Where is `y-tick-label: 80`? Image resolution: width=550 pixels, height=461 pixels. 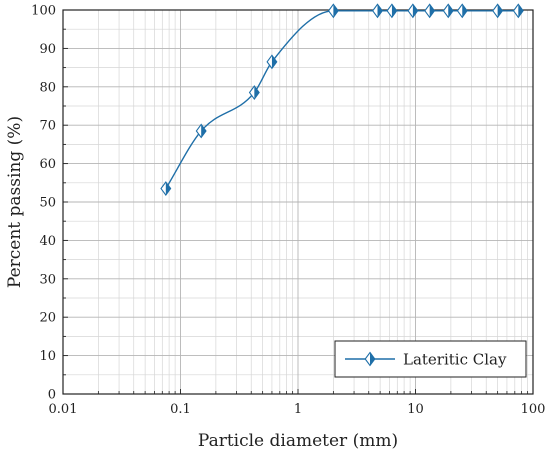 y-tick-label: 80 is located at coordinates (47, 87).